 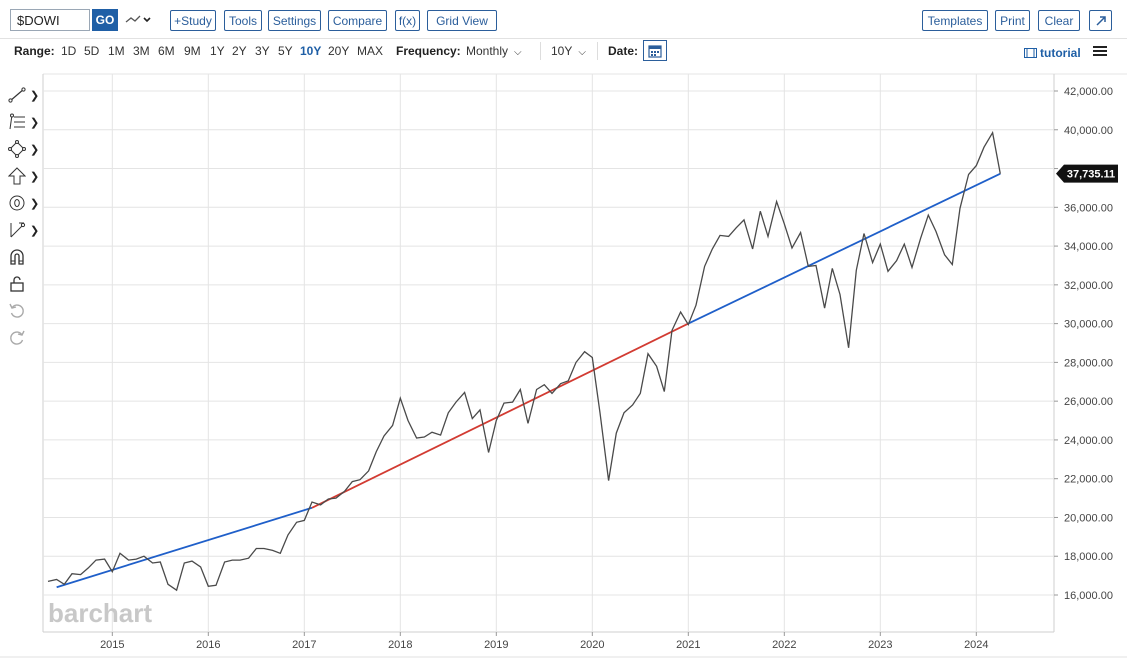 I want to click on x-tick-label: 2021, so click(x=688, y=645).